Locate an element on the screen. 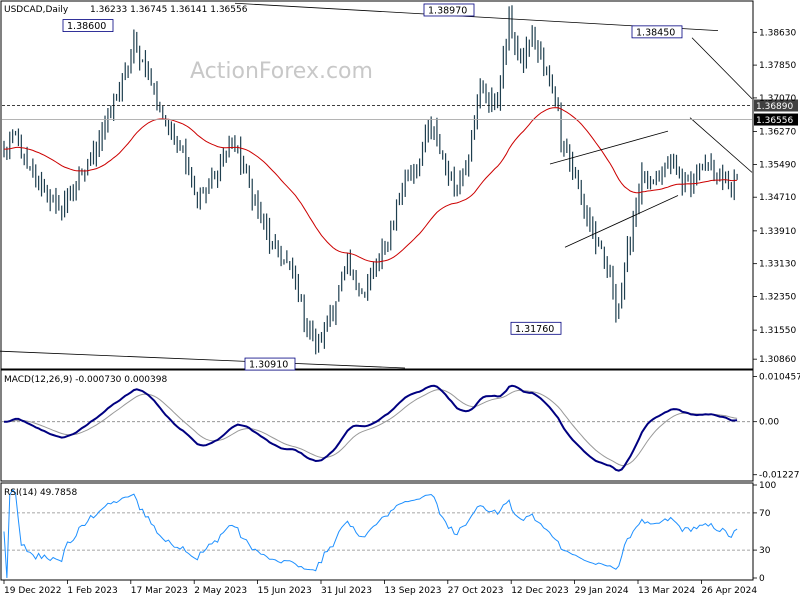 The height and width of the screenshot is (600, 800). macd-y-tick-label: 0.00 is located at coordinates (769, 423).